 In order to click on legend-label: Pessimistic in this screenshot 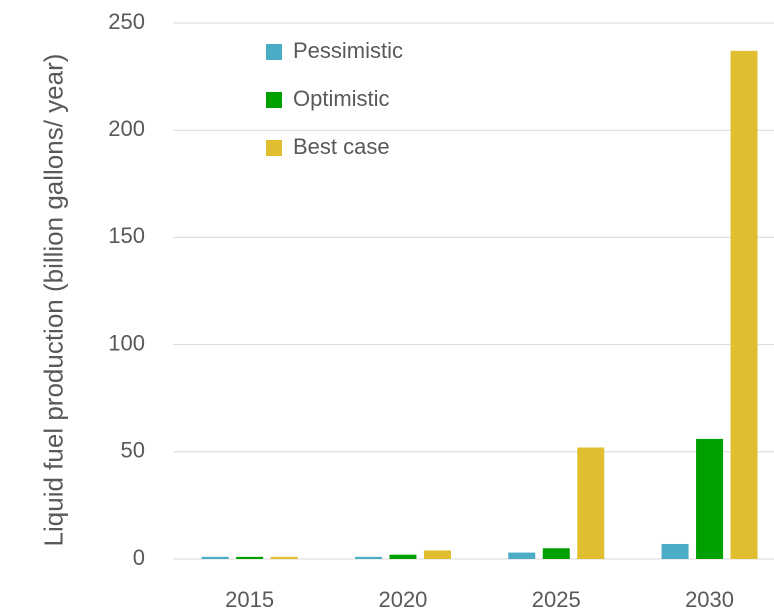, I will do `click(348, 50)`.